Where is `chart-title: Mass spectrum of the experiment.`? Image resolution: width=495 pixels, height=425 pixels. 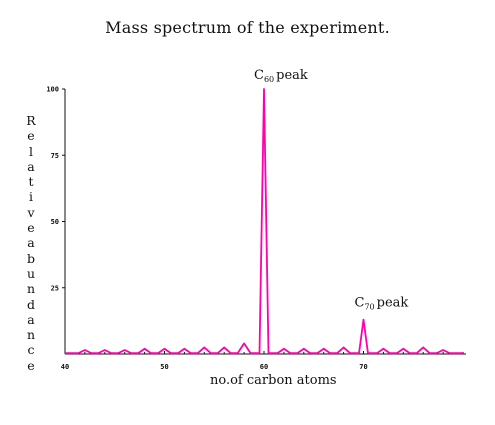 chart-title: Mass spectrum of the experiment. is located at coordinates (247, 27).